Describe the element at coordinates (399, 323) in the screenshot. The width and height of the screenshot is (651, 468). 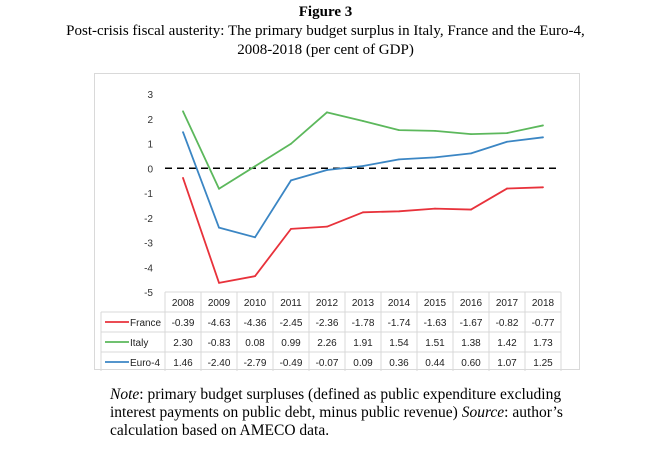
I see `data-label: -1.74` at that location.